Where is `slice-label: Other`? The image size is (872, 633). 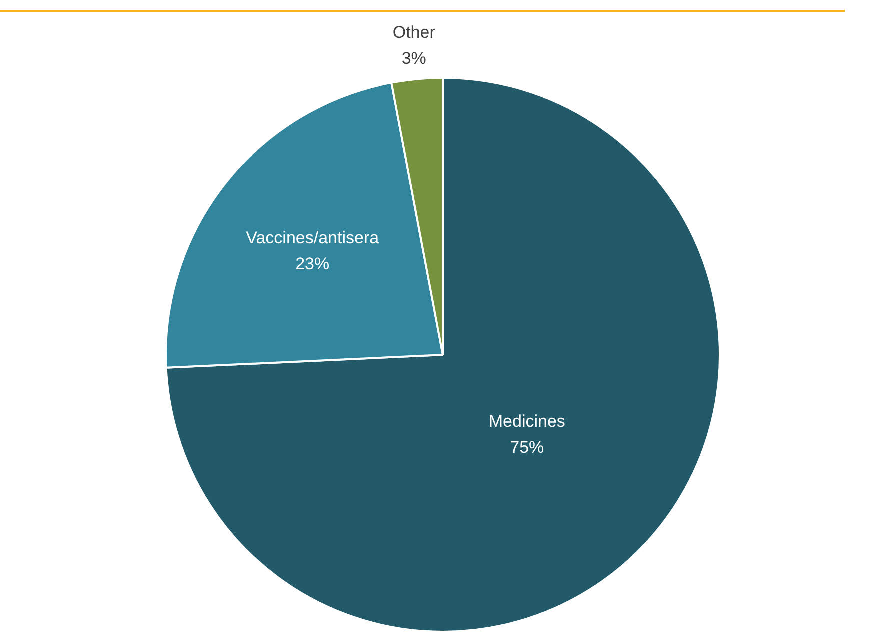 slice-label: Other is located at coordinates (414, 32).